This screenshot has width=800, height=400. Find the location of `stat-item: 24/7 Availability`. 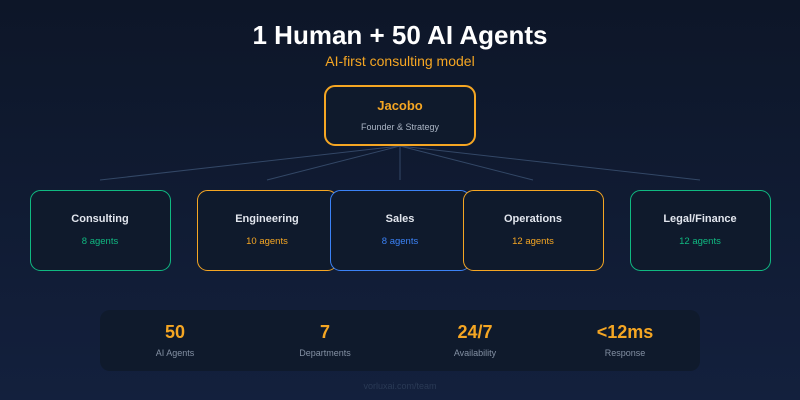

stat-item: 24/7 Availability is located at coordinates (475, 340).